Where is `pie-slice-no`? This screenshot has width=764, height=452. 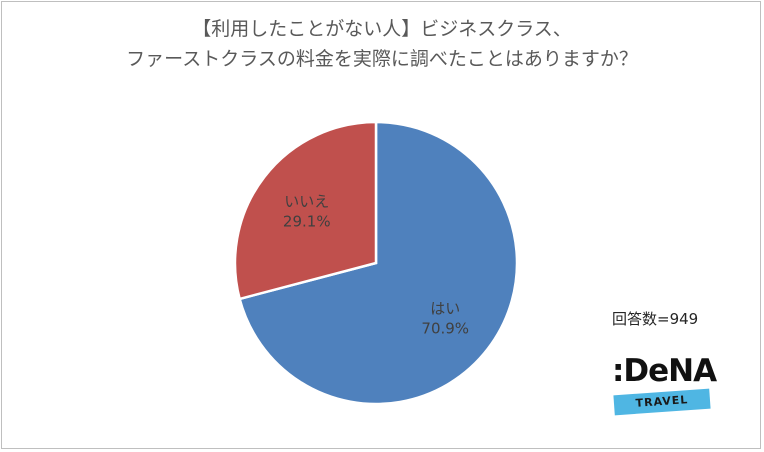 pie-slice-no is located at coordinates (305, 210).